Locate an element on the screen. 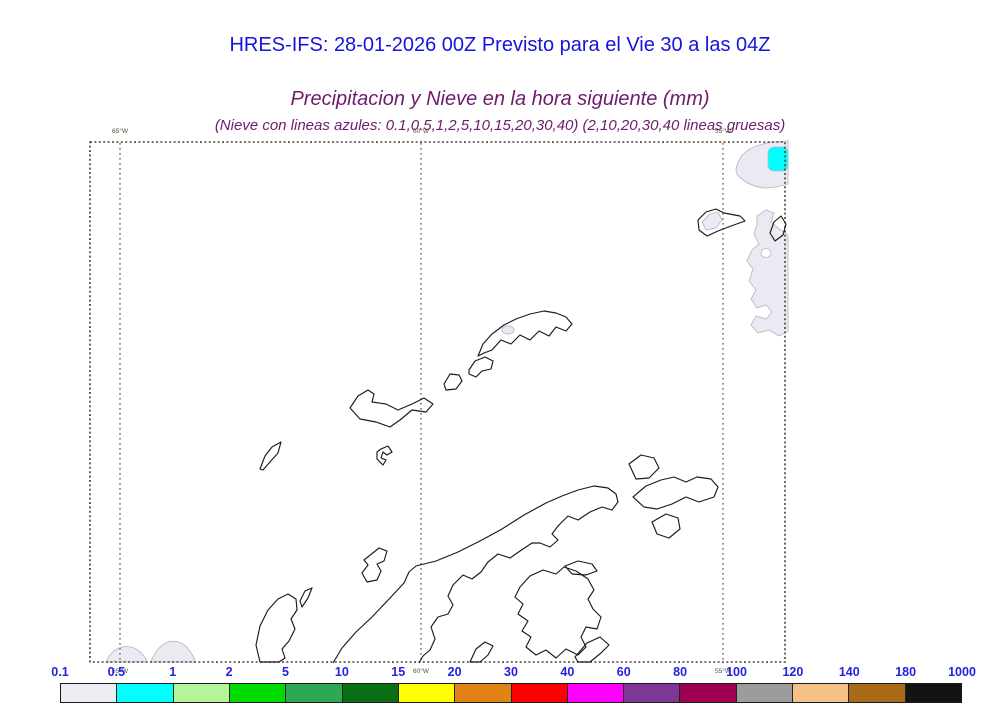 This screenshot has width=1000, height=707. colorbar-label: 1 is located at coordinates (173, 672).